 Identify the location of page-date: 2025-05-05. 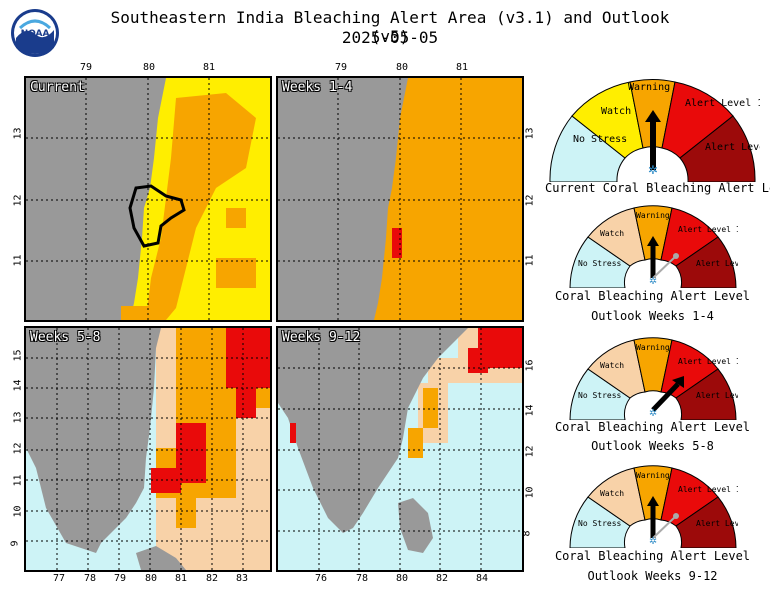
(390, 37).